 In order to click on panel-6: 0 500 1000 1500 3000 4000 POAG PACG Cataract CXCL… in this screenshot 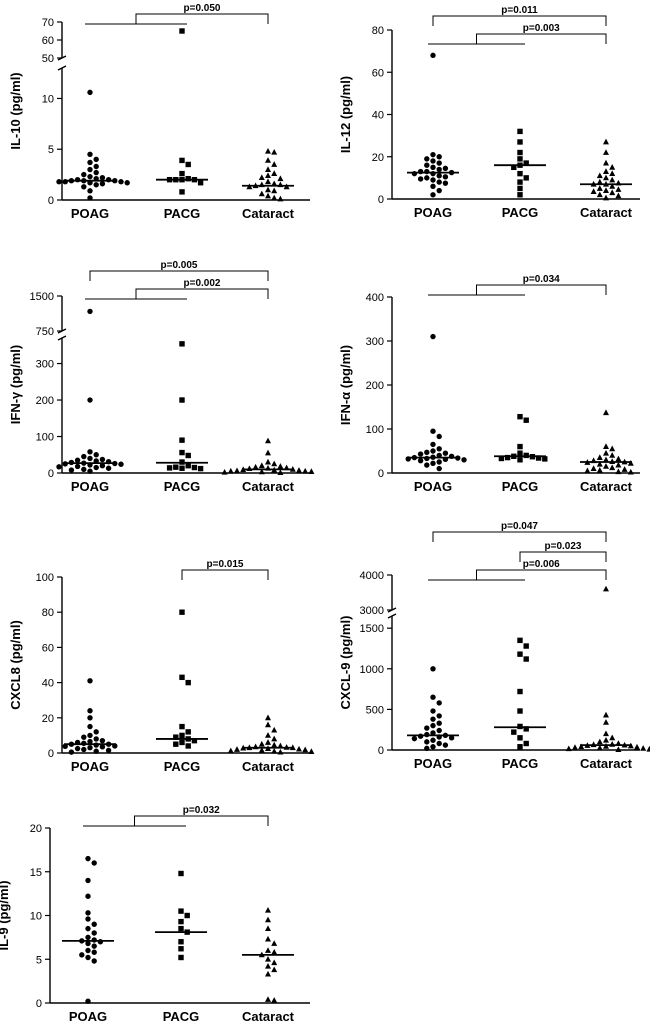, I will do `click(494, 646)`.